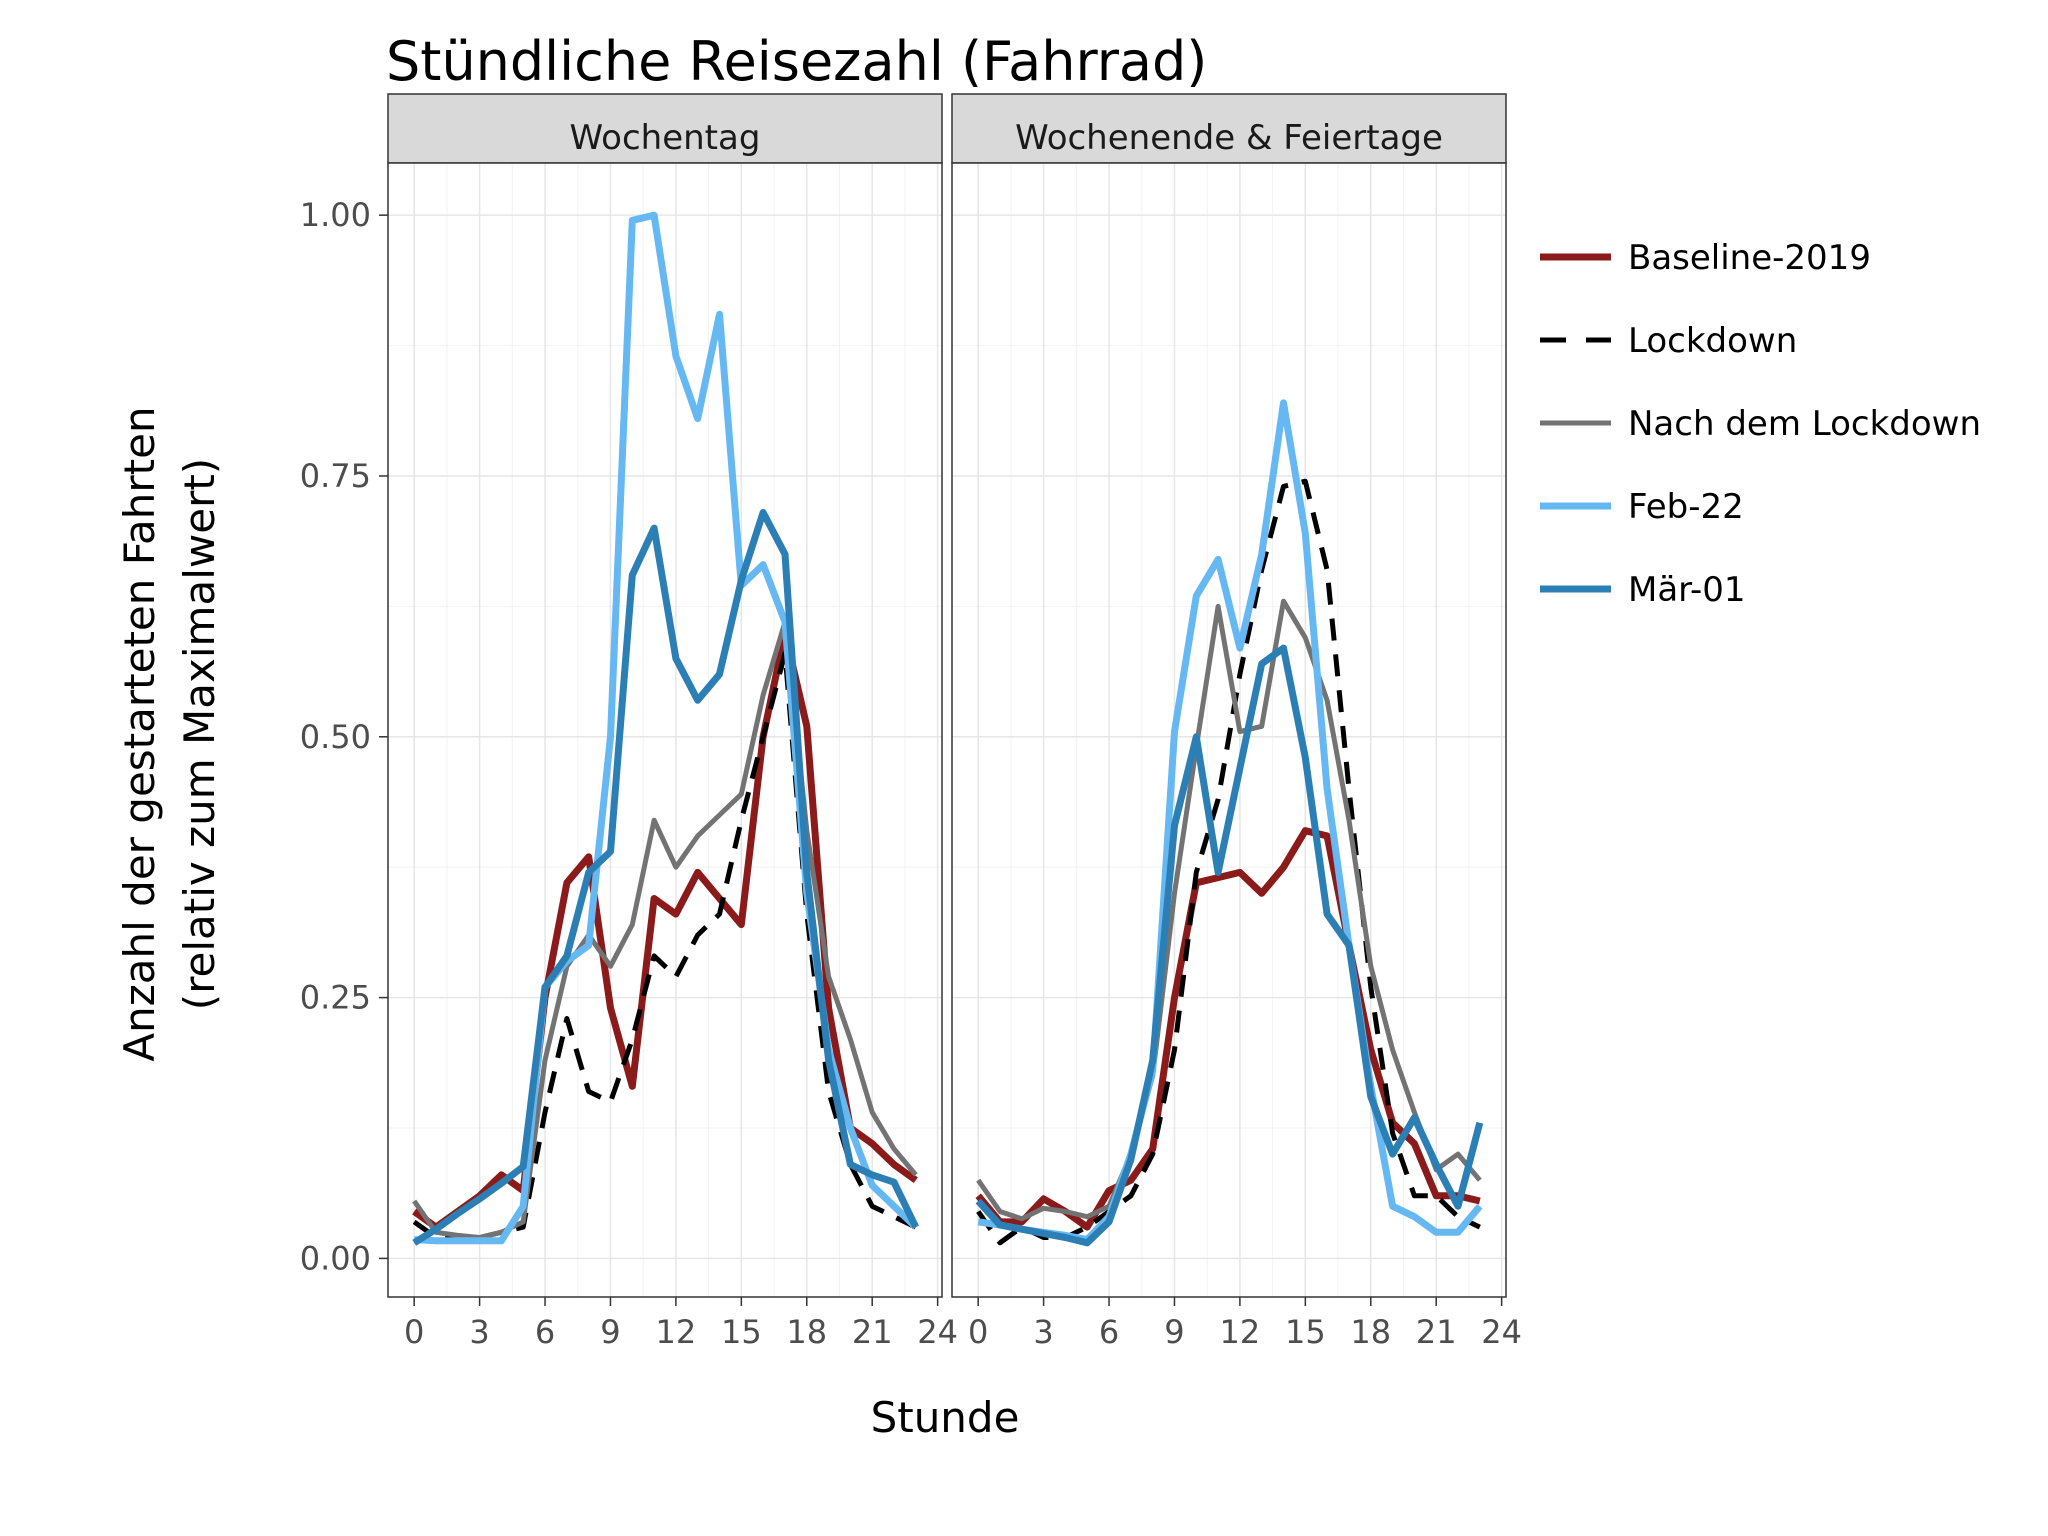 This screenshot has height=1536, width=2048. I want to click on panel-strip-label: Wochenende & Feiertage, so click(1229, 138).